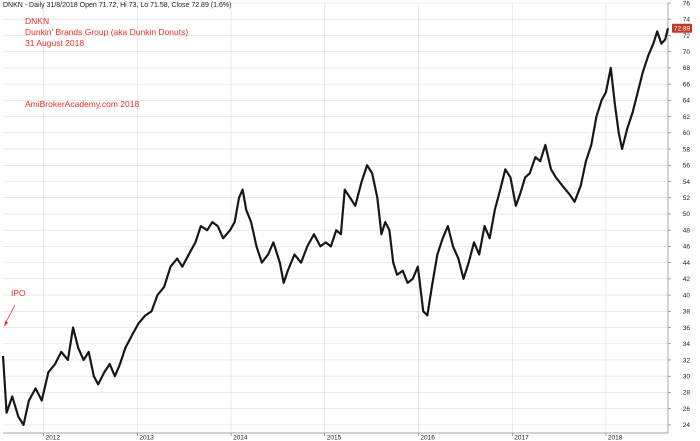 Image resolution: width=700 pixels, height=441 pixels. What do you see at coordinates (687, 344) in the screenshot?
I see `y-tick-label: 34` at bounding box center [687, 344].